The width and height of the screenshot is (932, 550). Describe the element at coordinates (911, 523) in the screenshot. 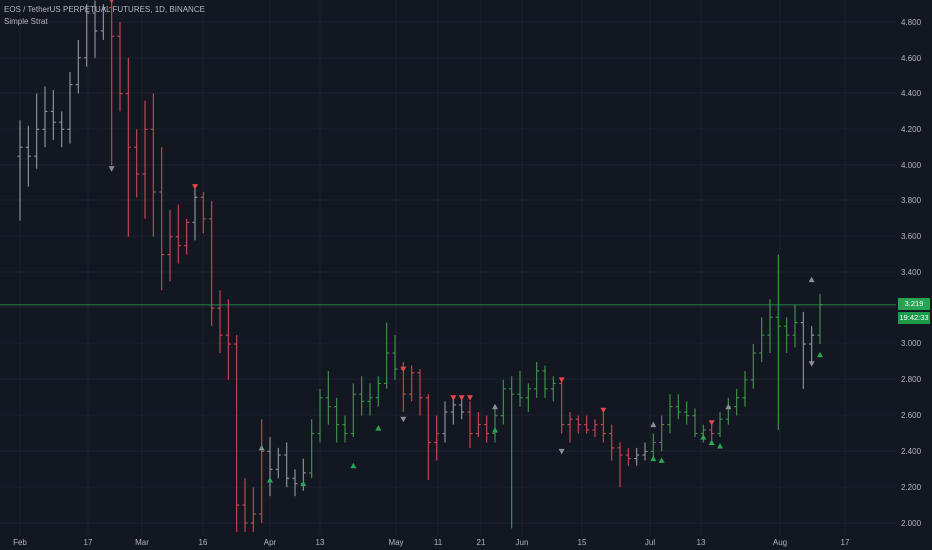

I see `price-tick-label: 2.000` at that location.